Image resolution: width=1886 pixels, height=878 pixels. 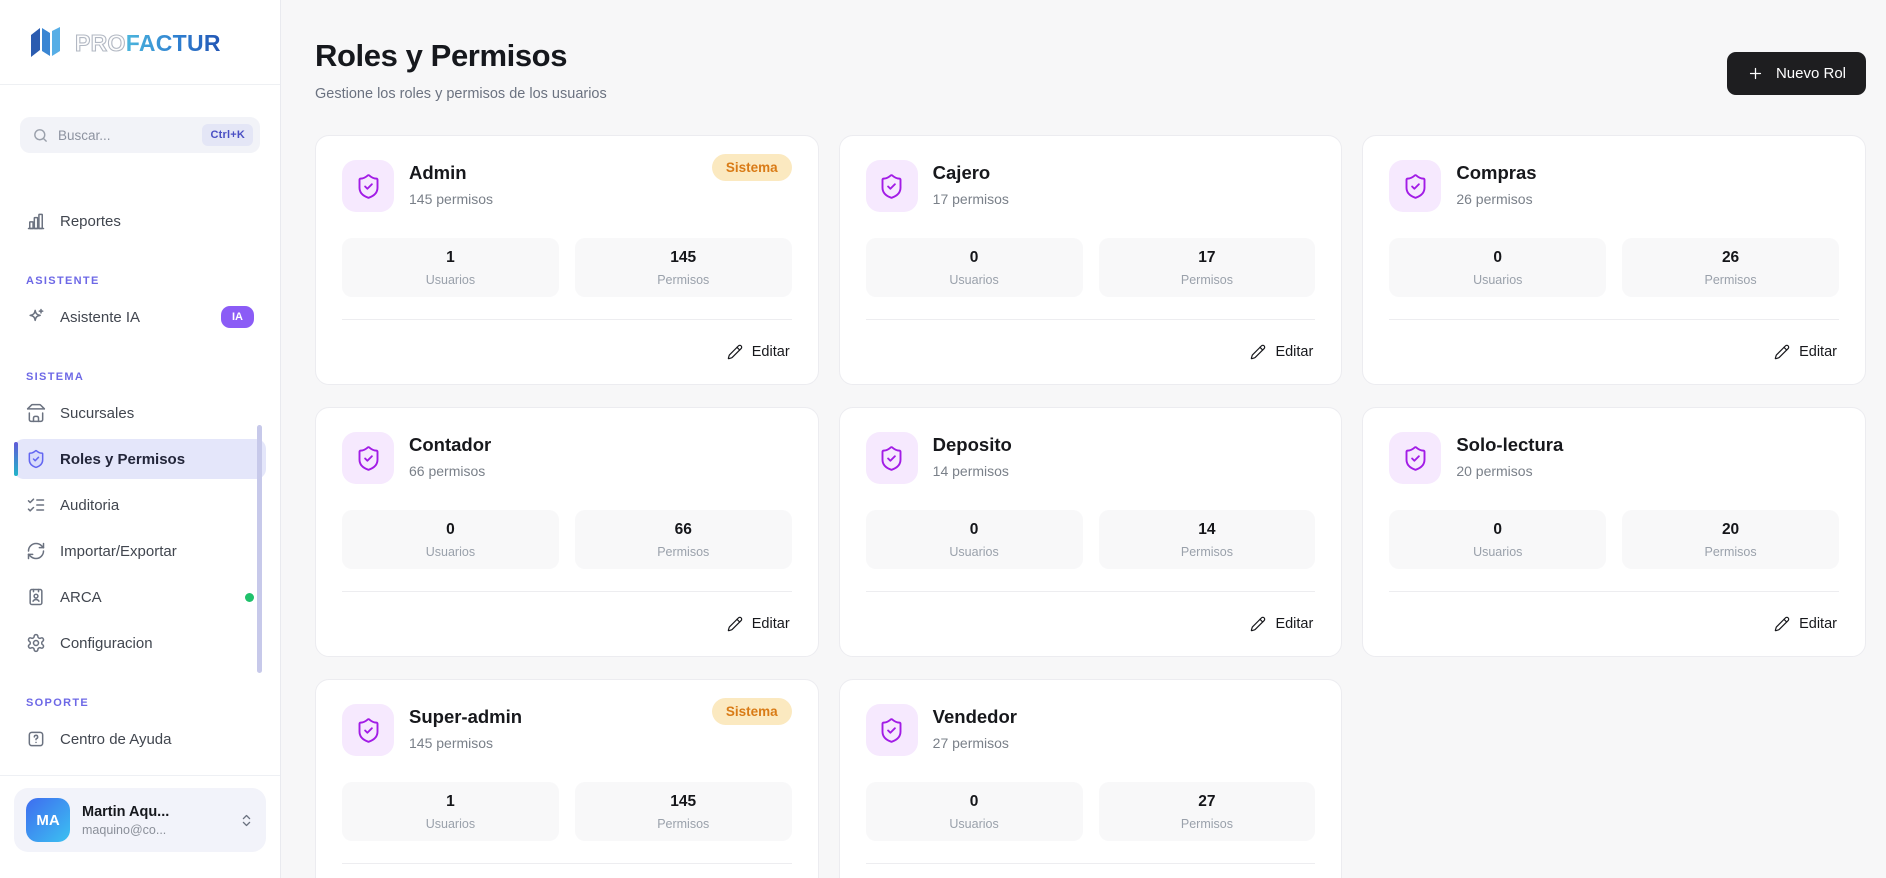 What do you see at coordinates (1730, 280) in the screenshot?
I see `stat-permisos-label: Permisos` at bounding box center [1730, 280].